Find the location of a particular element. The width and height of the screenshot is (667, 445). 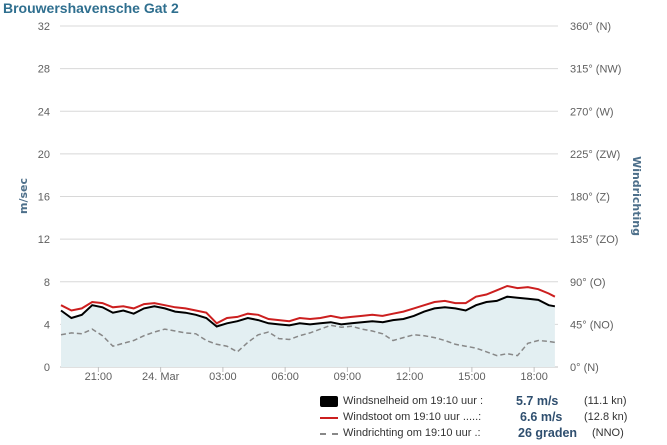

y-tick-right: 90° (O) is located at coordinates (588, 283).